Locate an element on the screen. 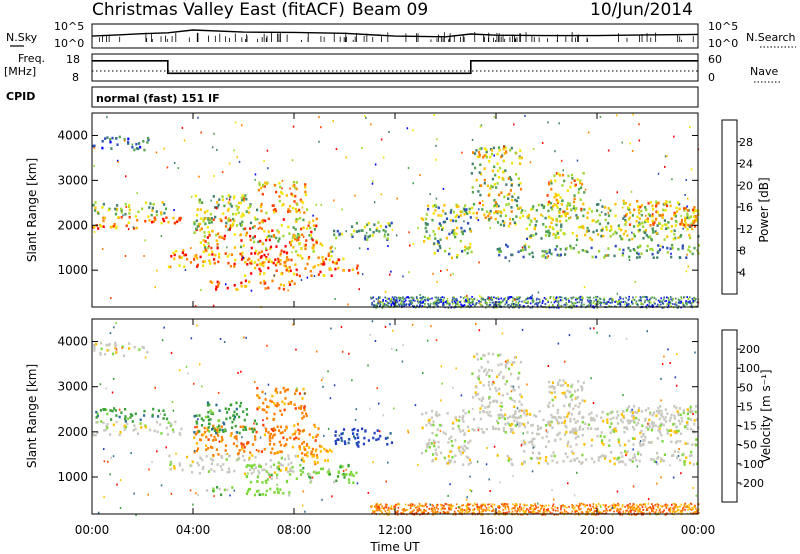 The height and width of the screenshot is (554, 800). y-tick-label: 4000 is located at coordinates (72, 135).